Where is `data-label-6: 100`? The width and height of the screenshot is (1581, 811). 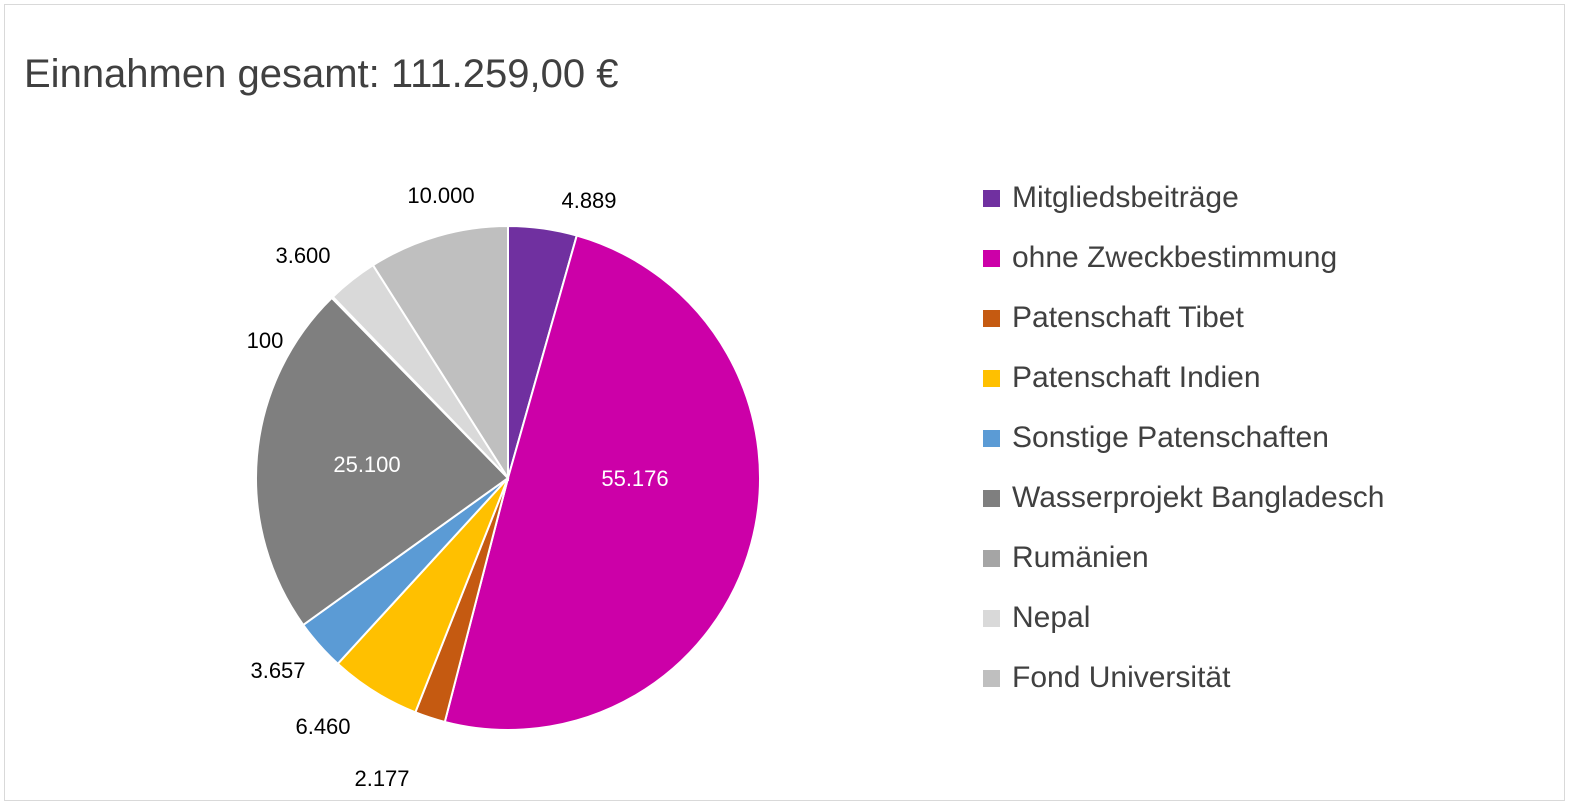 data-label-6: 100 is located at coordinates (265, 340).